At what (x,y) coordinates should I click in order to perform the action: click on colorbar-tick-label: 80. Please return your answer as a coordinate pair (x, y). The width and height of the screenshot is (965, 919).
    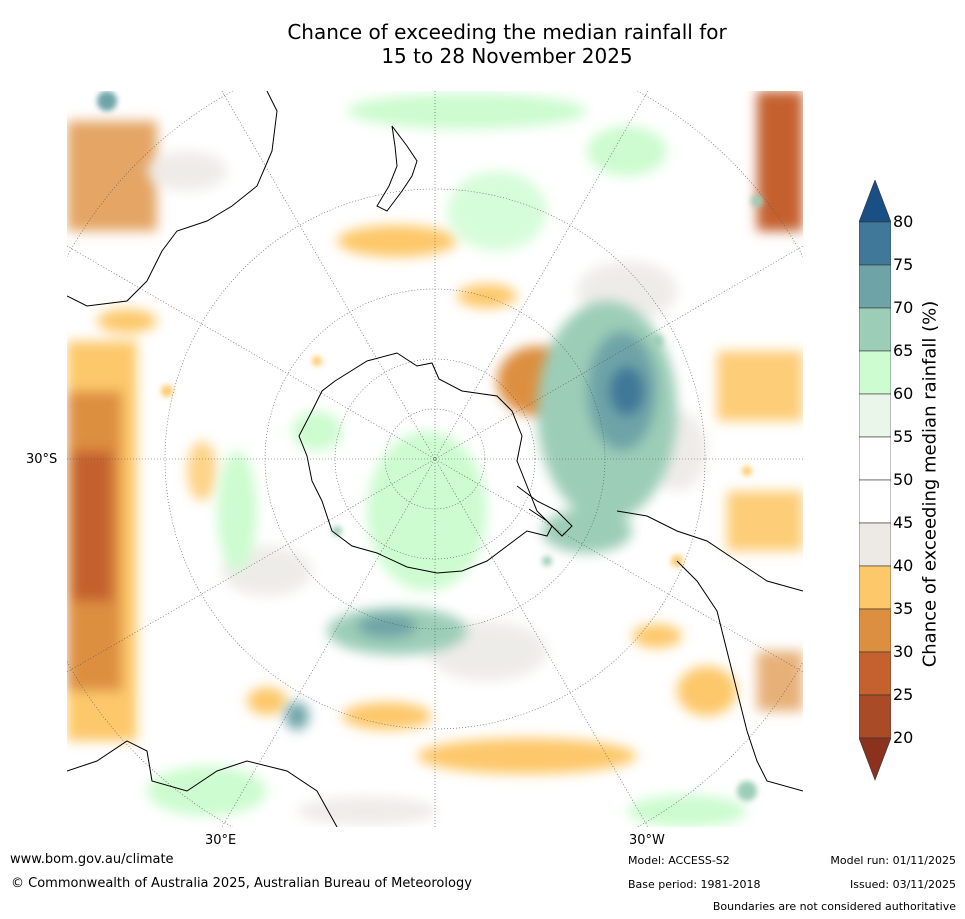
    Looking at the image, I should click on (903, 221).